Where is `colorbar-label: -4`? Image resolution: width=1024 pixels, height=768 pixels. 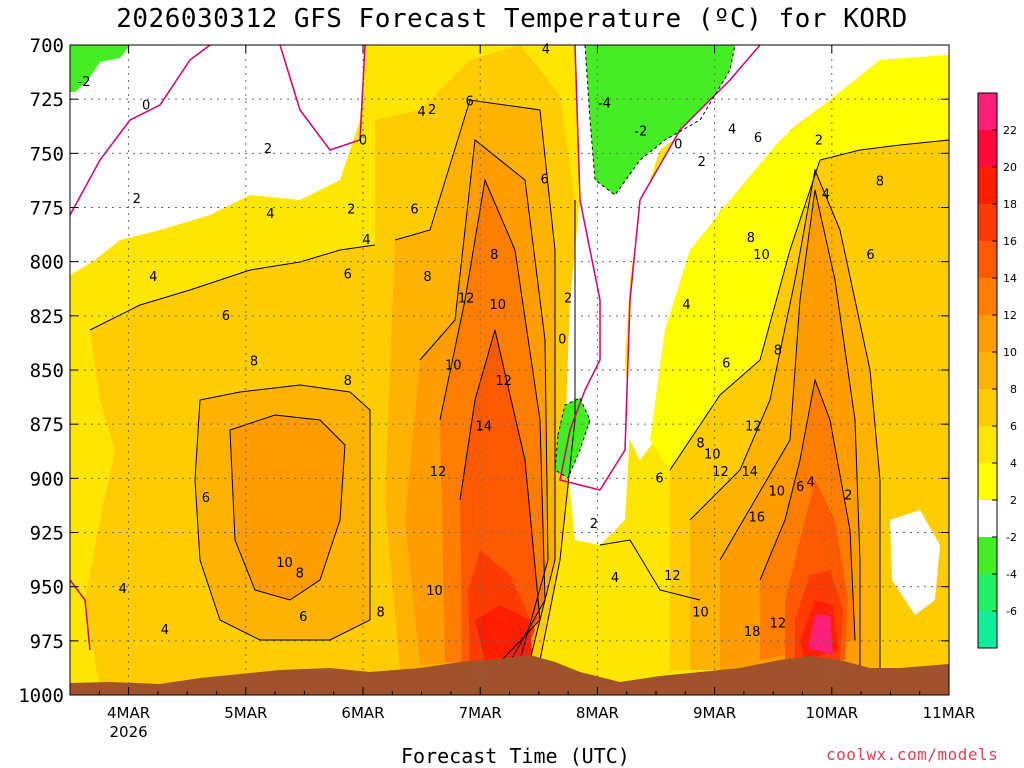 colorbar-label: -4 is located at coordinates (1011, 574).